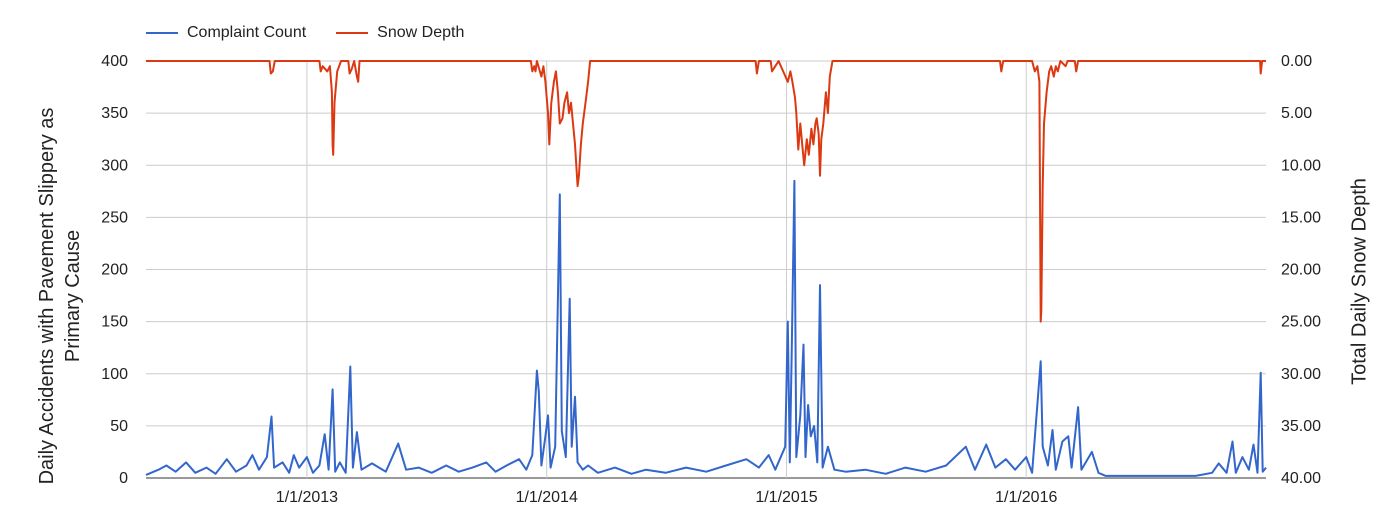 This screenshot has height=527, width=1400. What do you see at coordinates (1301, 374) in the screenshot?
I see `right-tick-label: 30.00` at bounding box center [1301, 374].